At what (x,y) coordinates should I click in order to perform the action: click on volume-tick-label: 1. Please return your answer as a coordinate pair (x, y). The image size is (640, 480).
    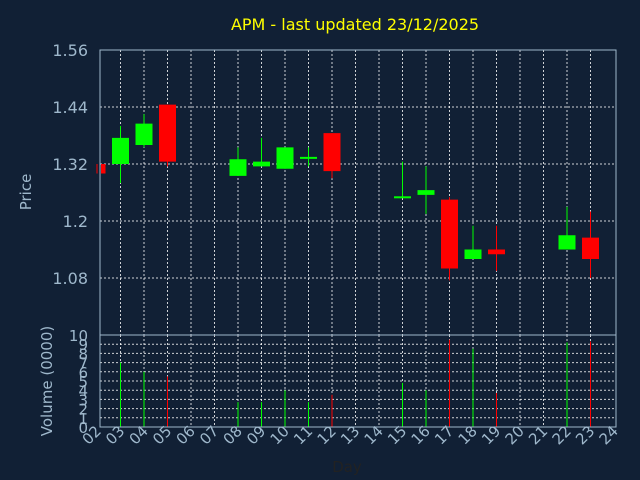
    Looking at the image, I should click on (83, 419).